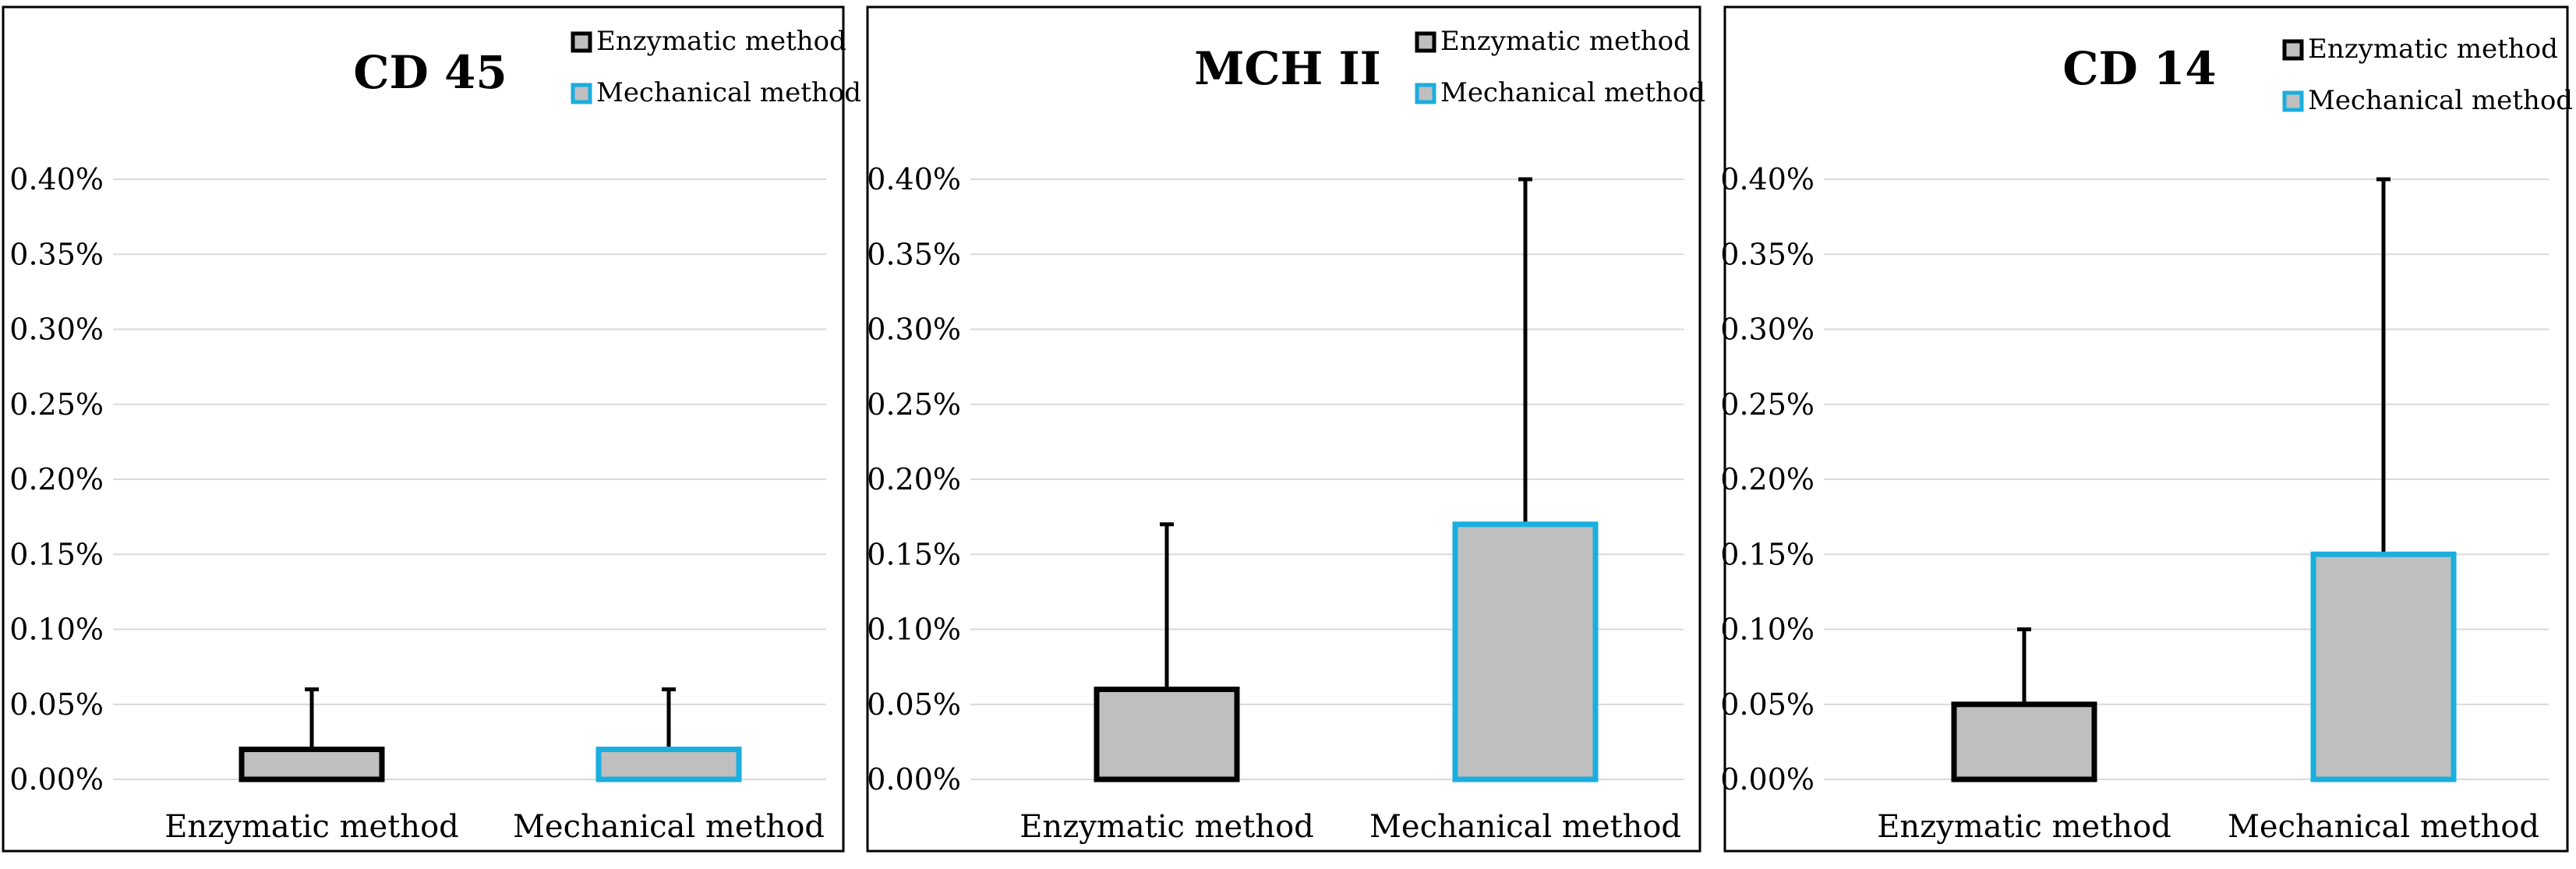 Image resolution: width=2576 pixels, height=869 pixels. Describe the element at coordinates (2139, 68) in the screenshot. I see `chart-title: CD 14` at that location.